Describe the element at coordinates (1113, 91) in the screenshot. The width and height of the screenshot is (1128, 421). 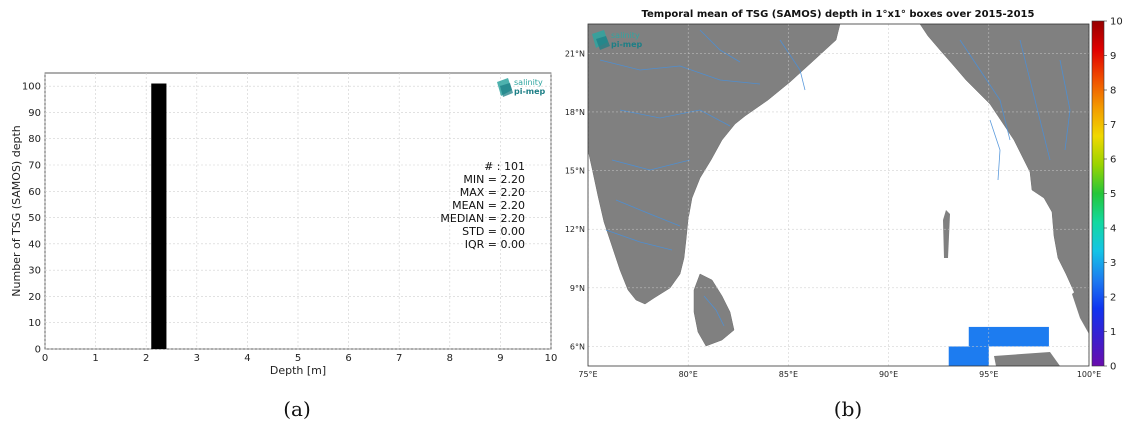
I see `colorbar-tick-label: 8` at that location.